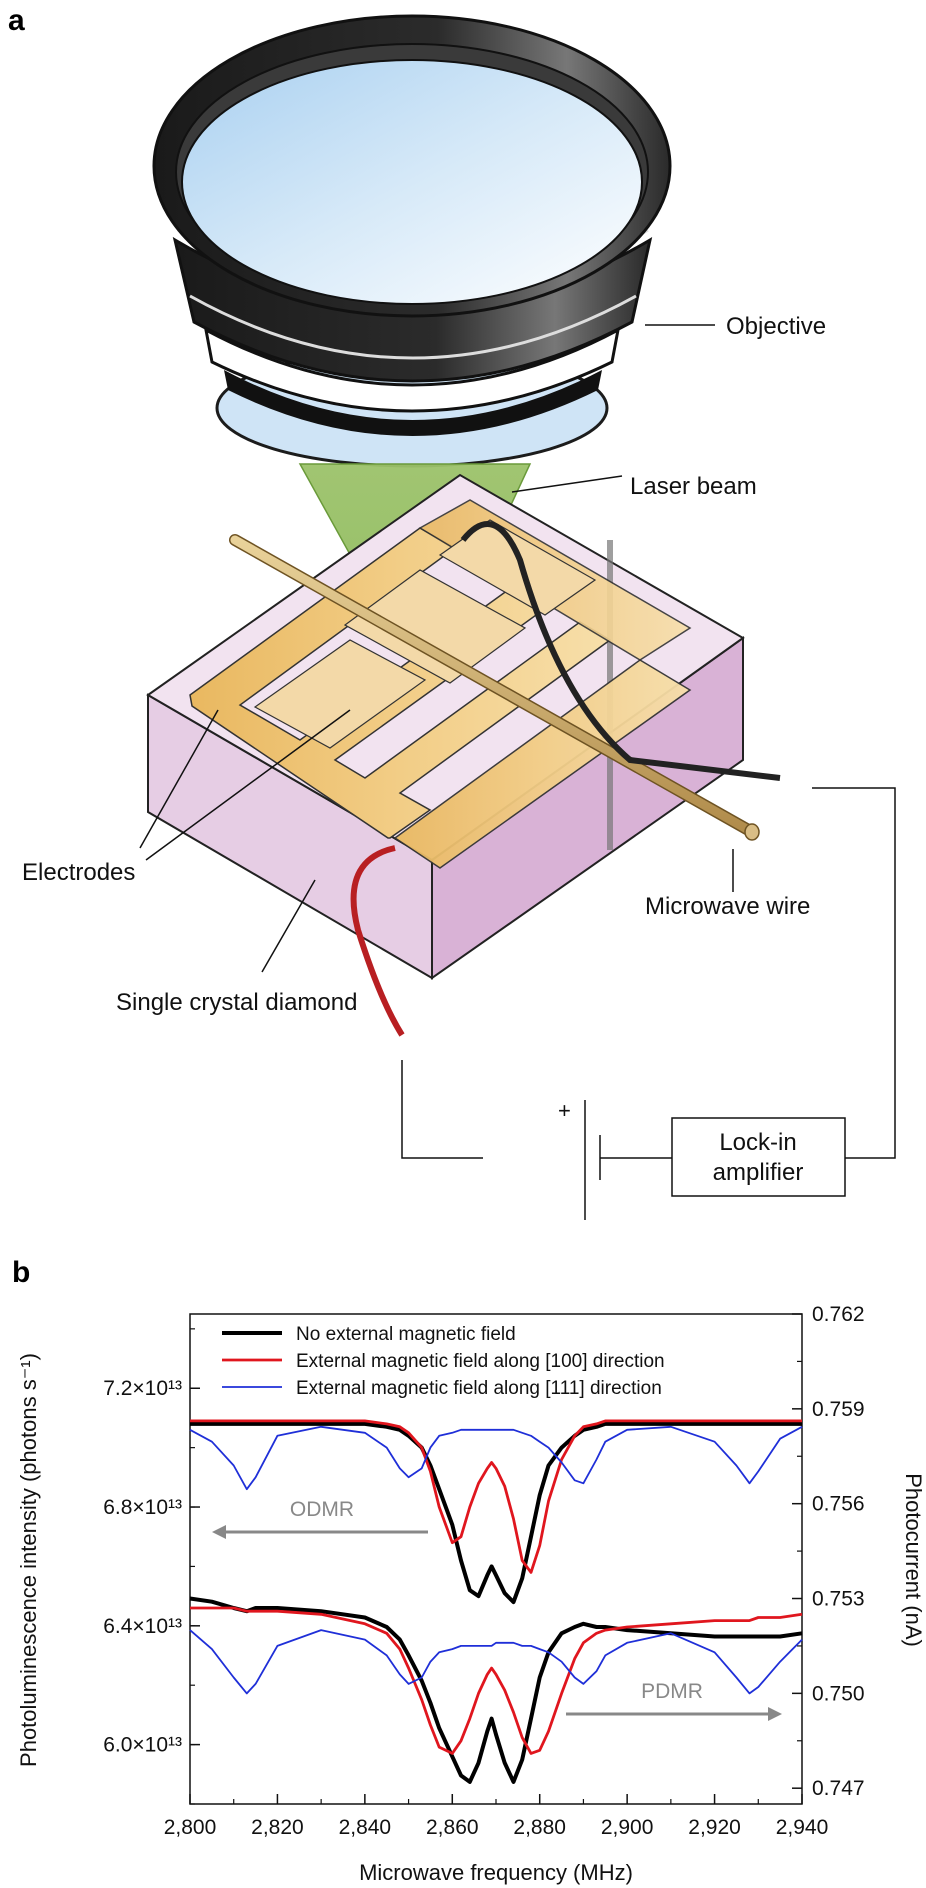  I want to click on right-tick-label: 0.750, so click(838, 1693).